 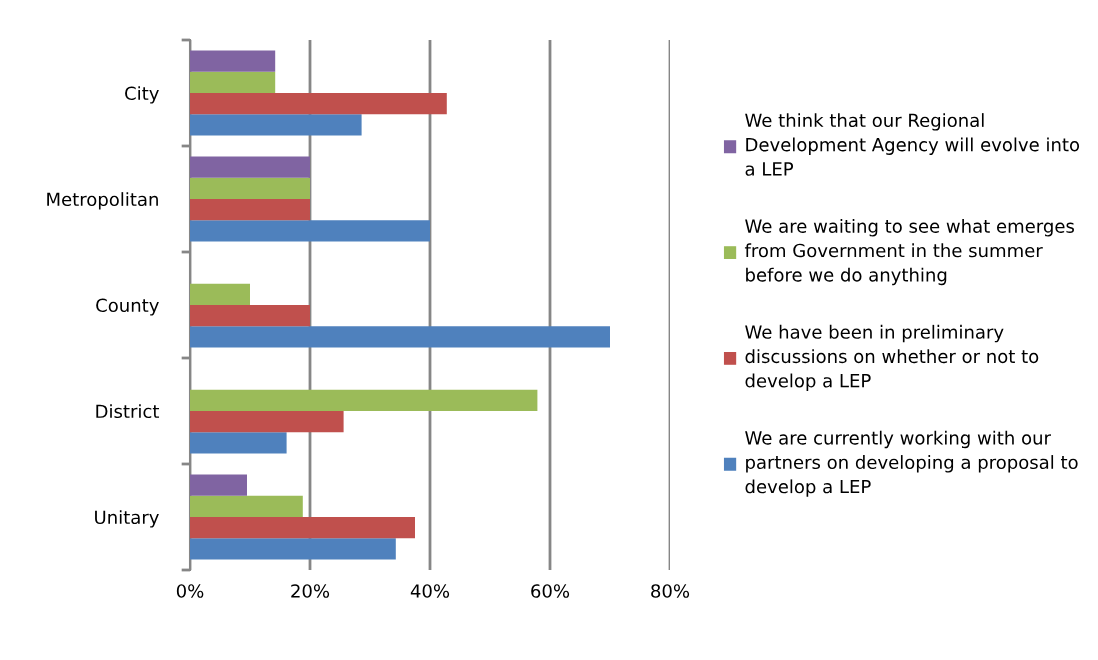 What do you see at coordinates (670, 591) in the screenshot?
I see `x-tick-label: 80%` at bounding box center [670, 591].